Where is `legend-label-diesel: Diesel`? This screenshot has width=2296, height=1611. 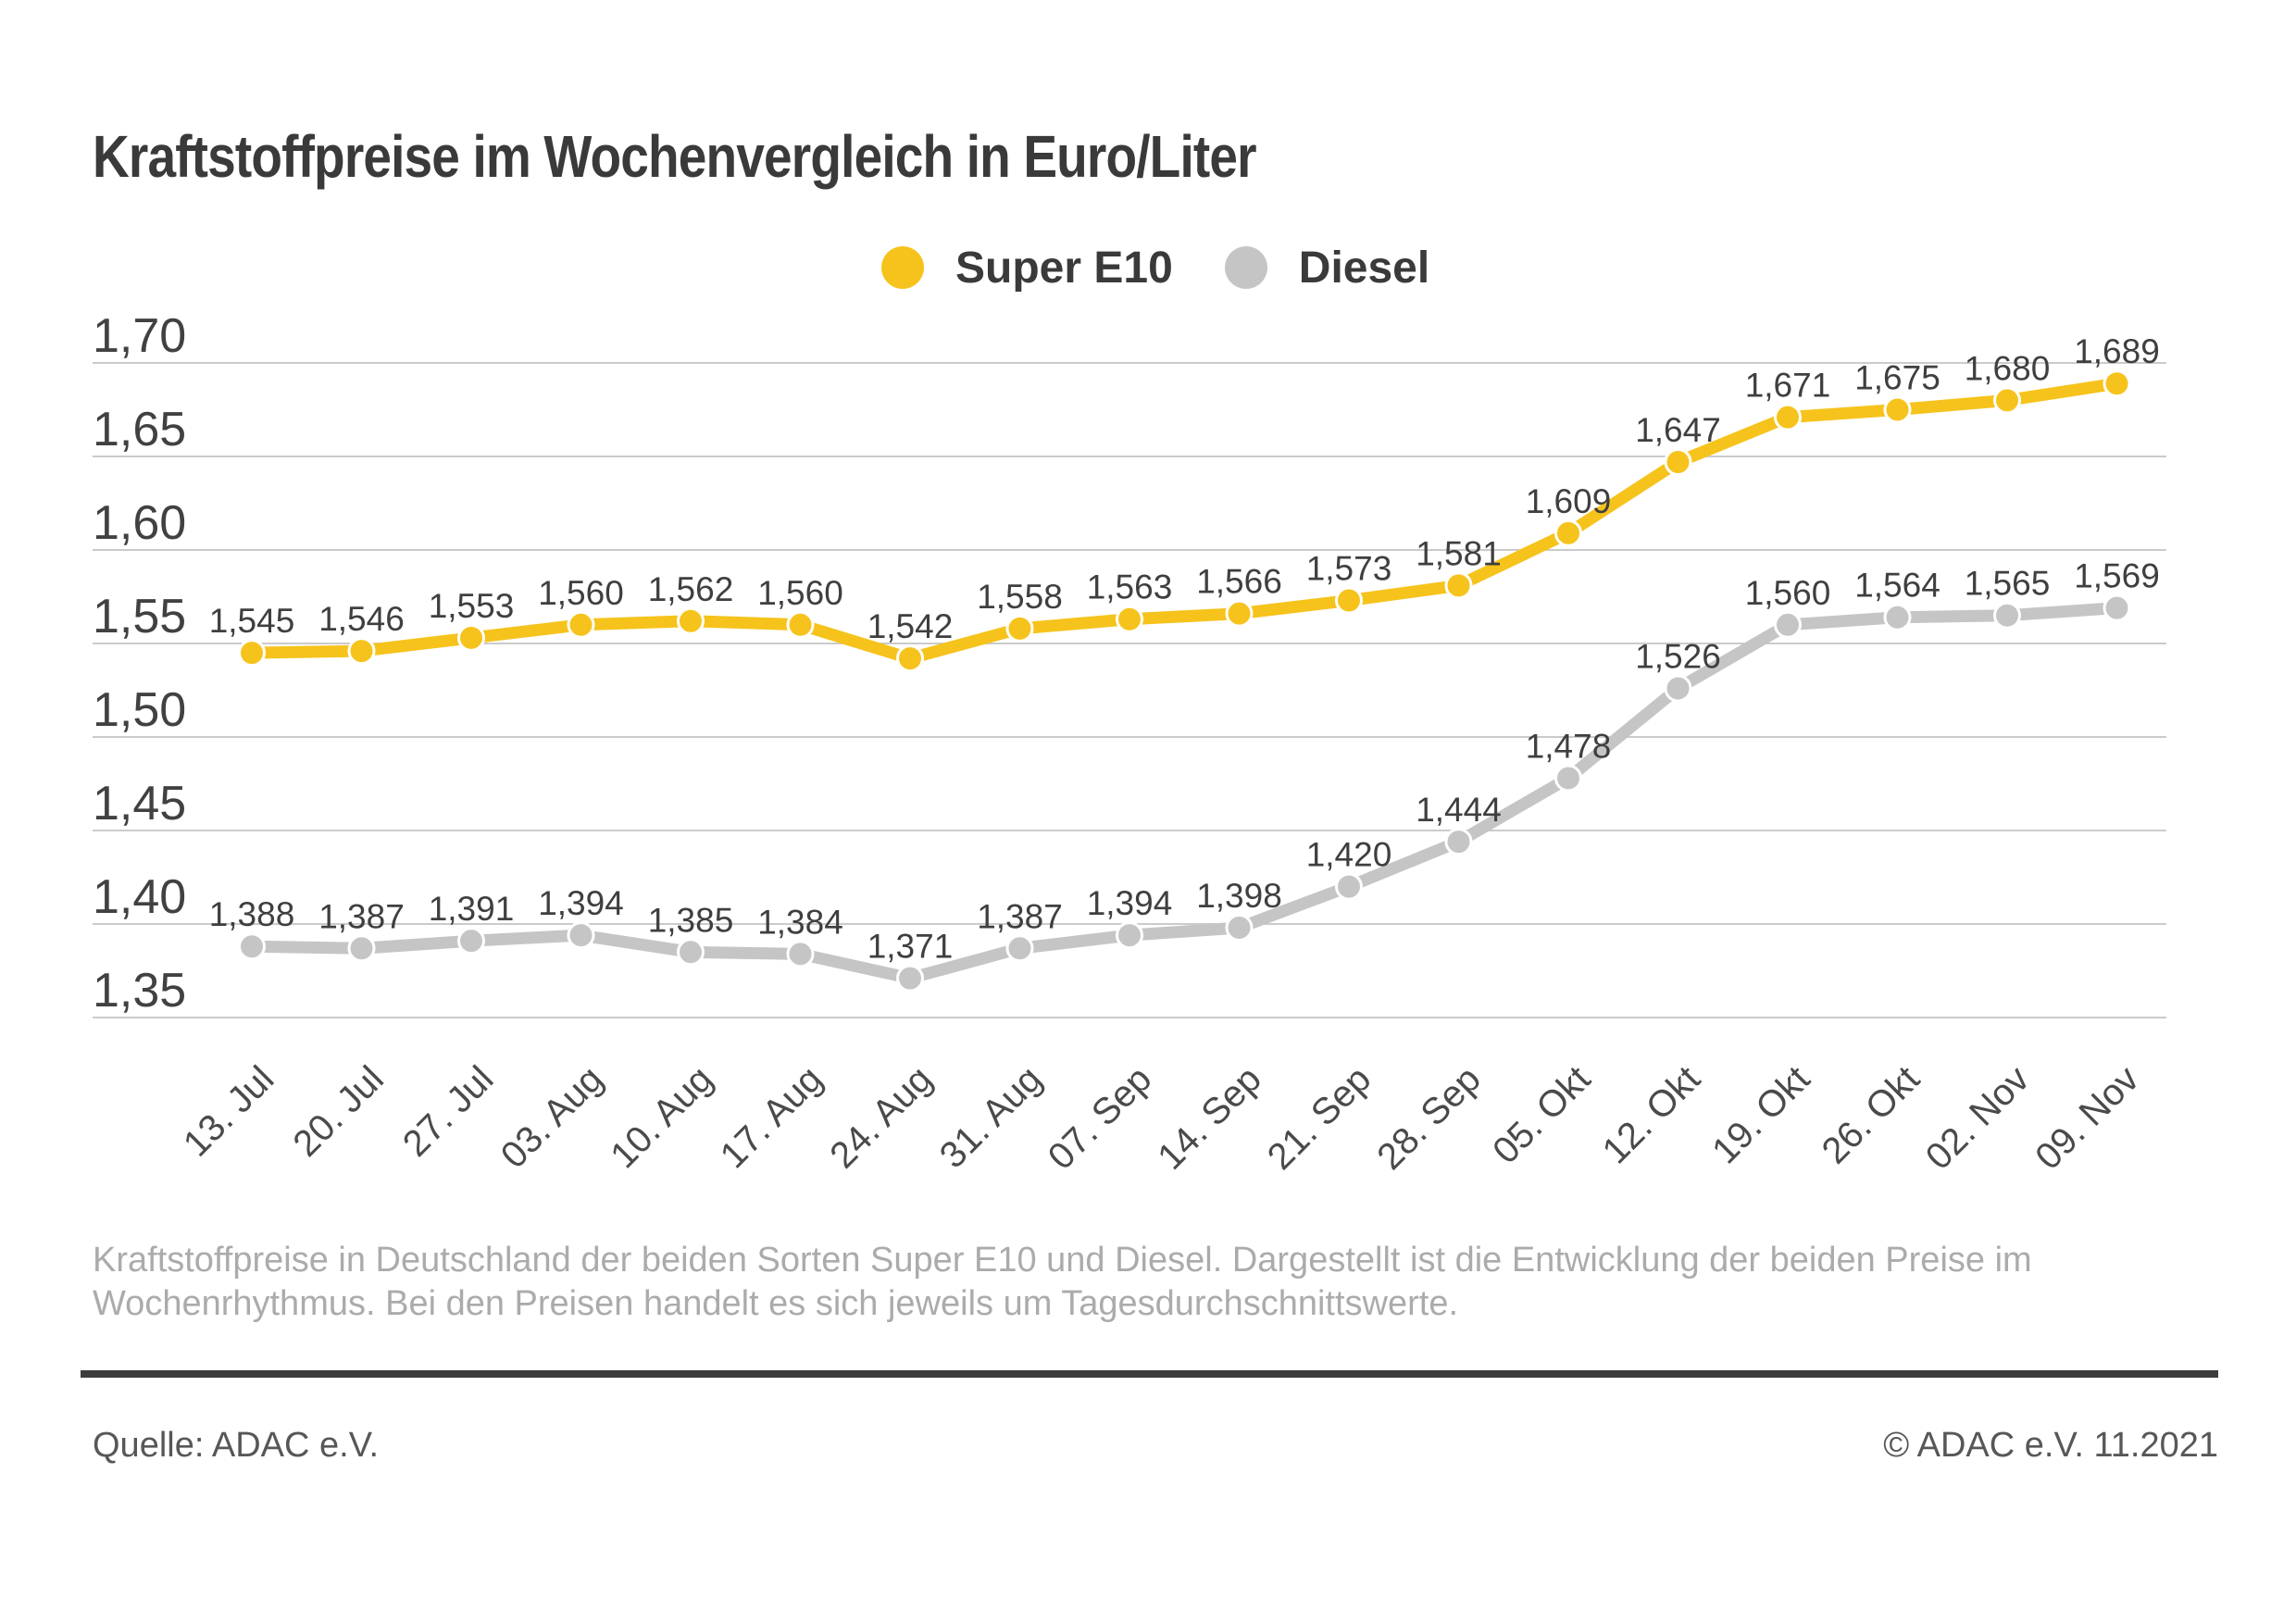 legend-label-diesel: Diesel is located at coordinates (1364, 268).